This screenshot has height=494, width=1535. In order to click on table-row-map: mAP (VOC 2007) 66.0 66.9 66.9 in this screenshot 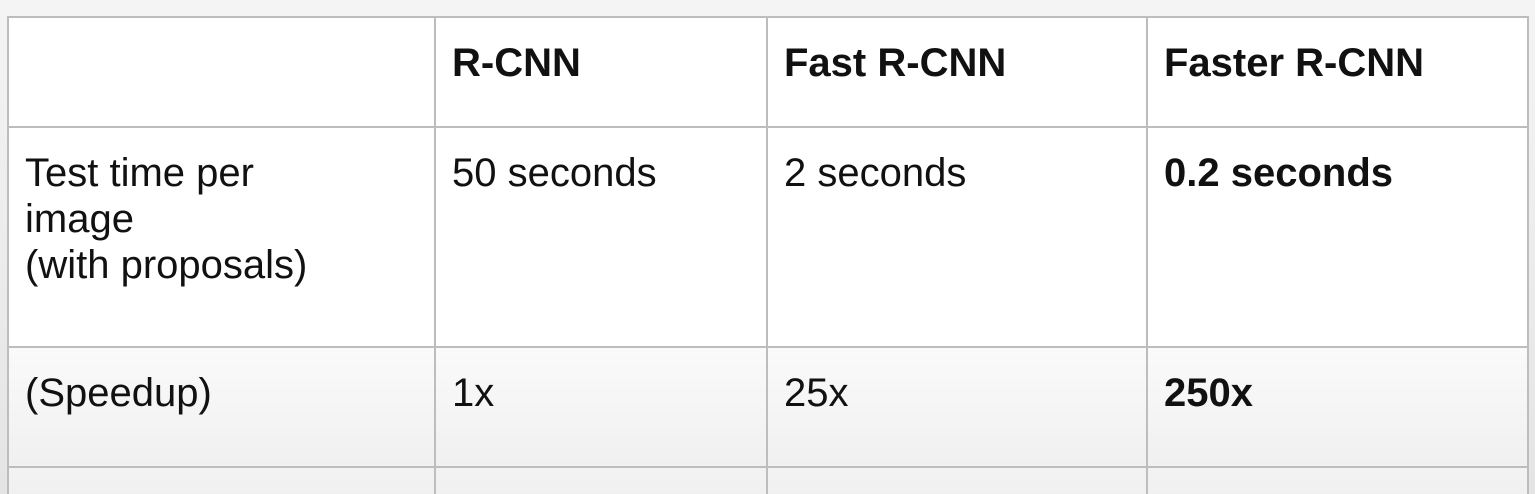, I will do `click(768, 480)`.